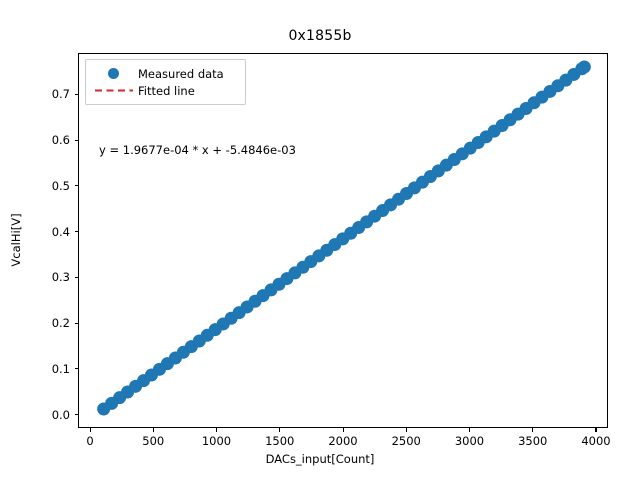  What do you see at coordinates (153, 441) in the screenshot?
I see `x-tick-label: 500` at bounding box center [153, 441].